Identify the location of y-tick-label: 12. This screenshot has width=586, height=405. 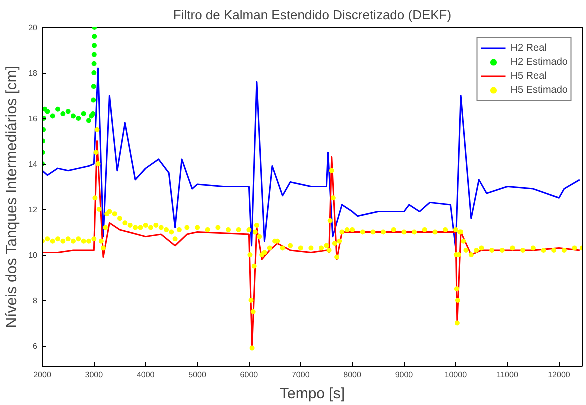
(33, 210).